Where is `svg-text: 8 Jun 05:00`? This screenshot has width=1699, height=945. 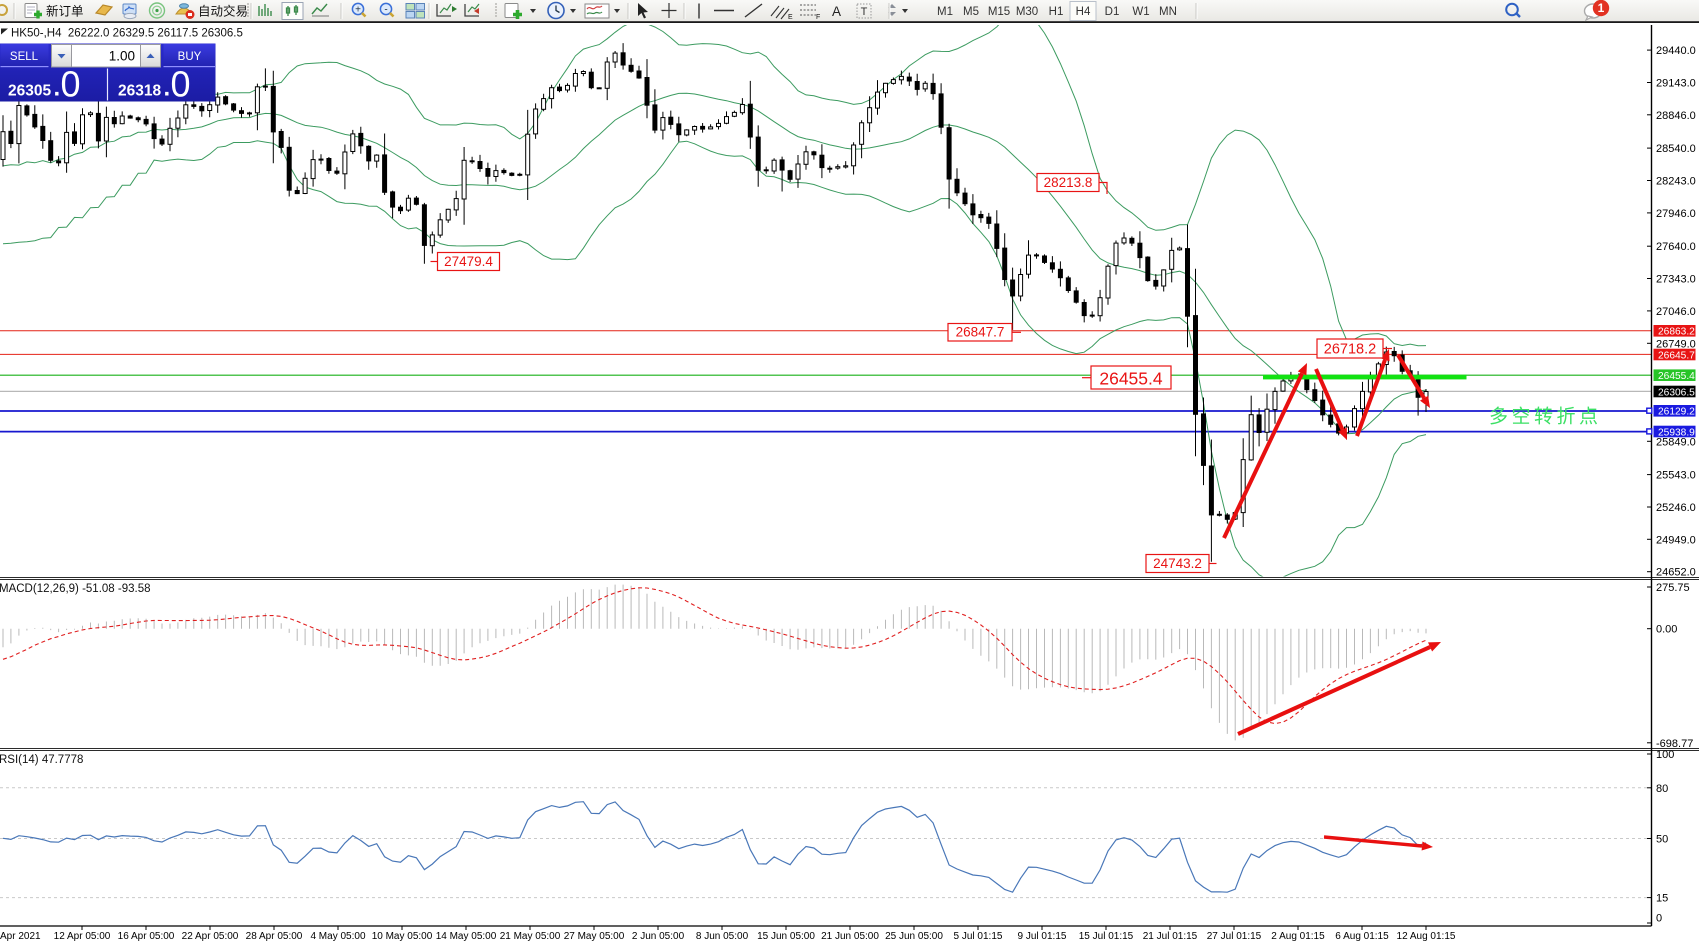
svg-text: 8 Jun 05:00 is located at coordinates (722, 936).